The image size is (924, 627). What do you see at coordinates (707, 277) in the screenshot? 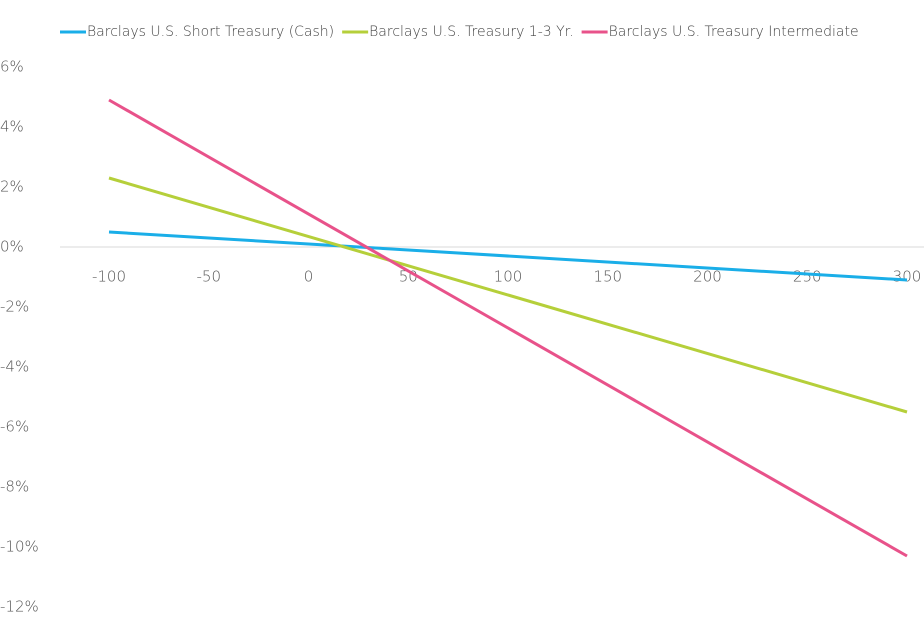
I see `x-tick-label: 200` at bounding box center [707, 277].